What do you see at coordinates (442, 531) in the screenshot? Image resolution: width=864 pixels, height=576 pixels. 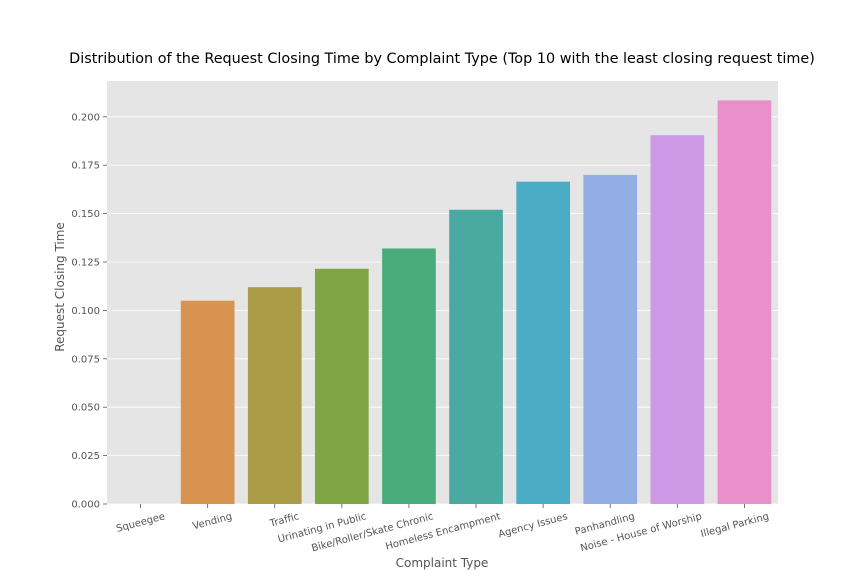 I see `x-tick-label: Homeless Encampment` at bounding box center [442, 531].